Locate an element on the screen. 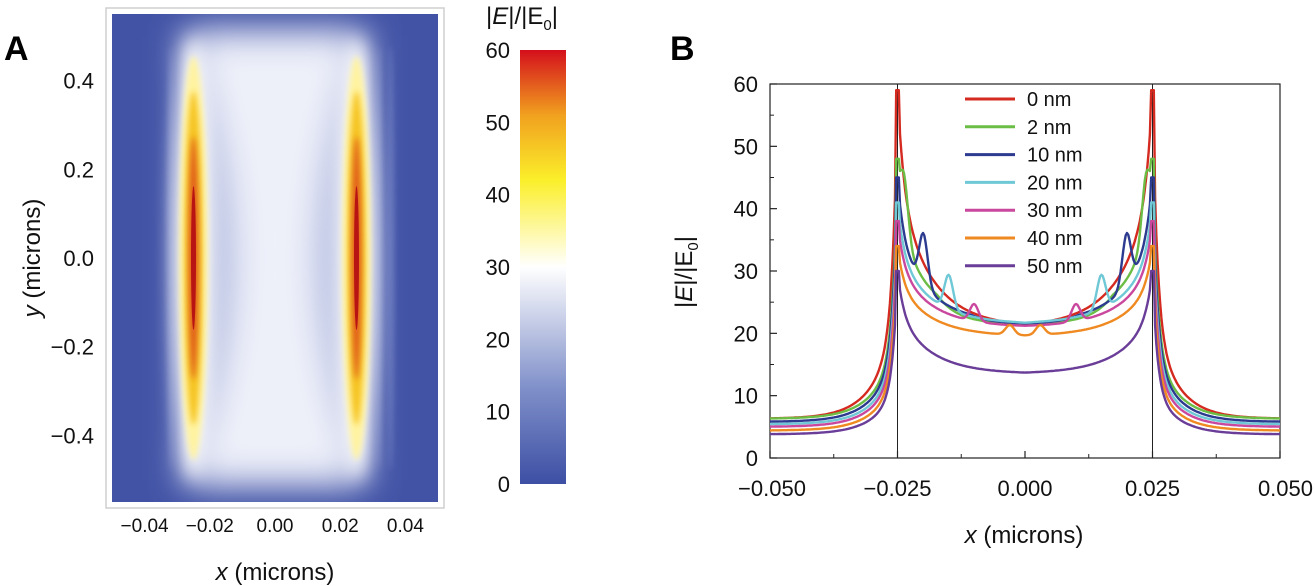  heatmap-y-tick: −0.2 is located at coordinates (72, 347).